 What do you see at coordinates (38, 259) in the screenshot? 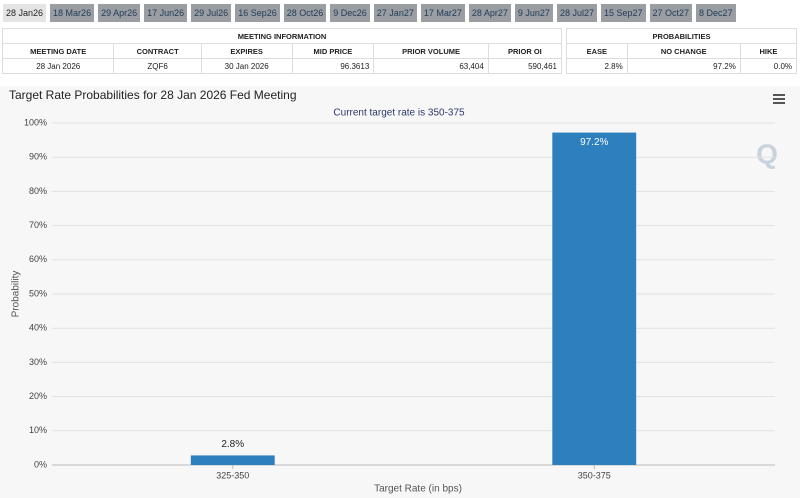
I see `y-tick-label: 60%` at bounding box center [38, 259].